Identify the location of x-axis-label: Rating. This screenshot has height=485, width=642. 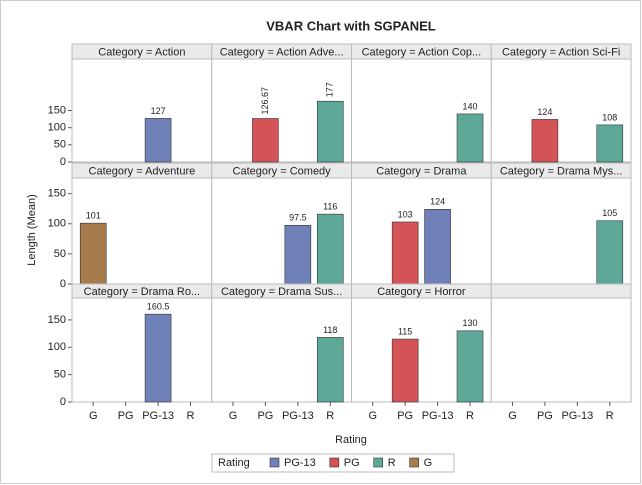
(351, 440).